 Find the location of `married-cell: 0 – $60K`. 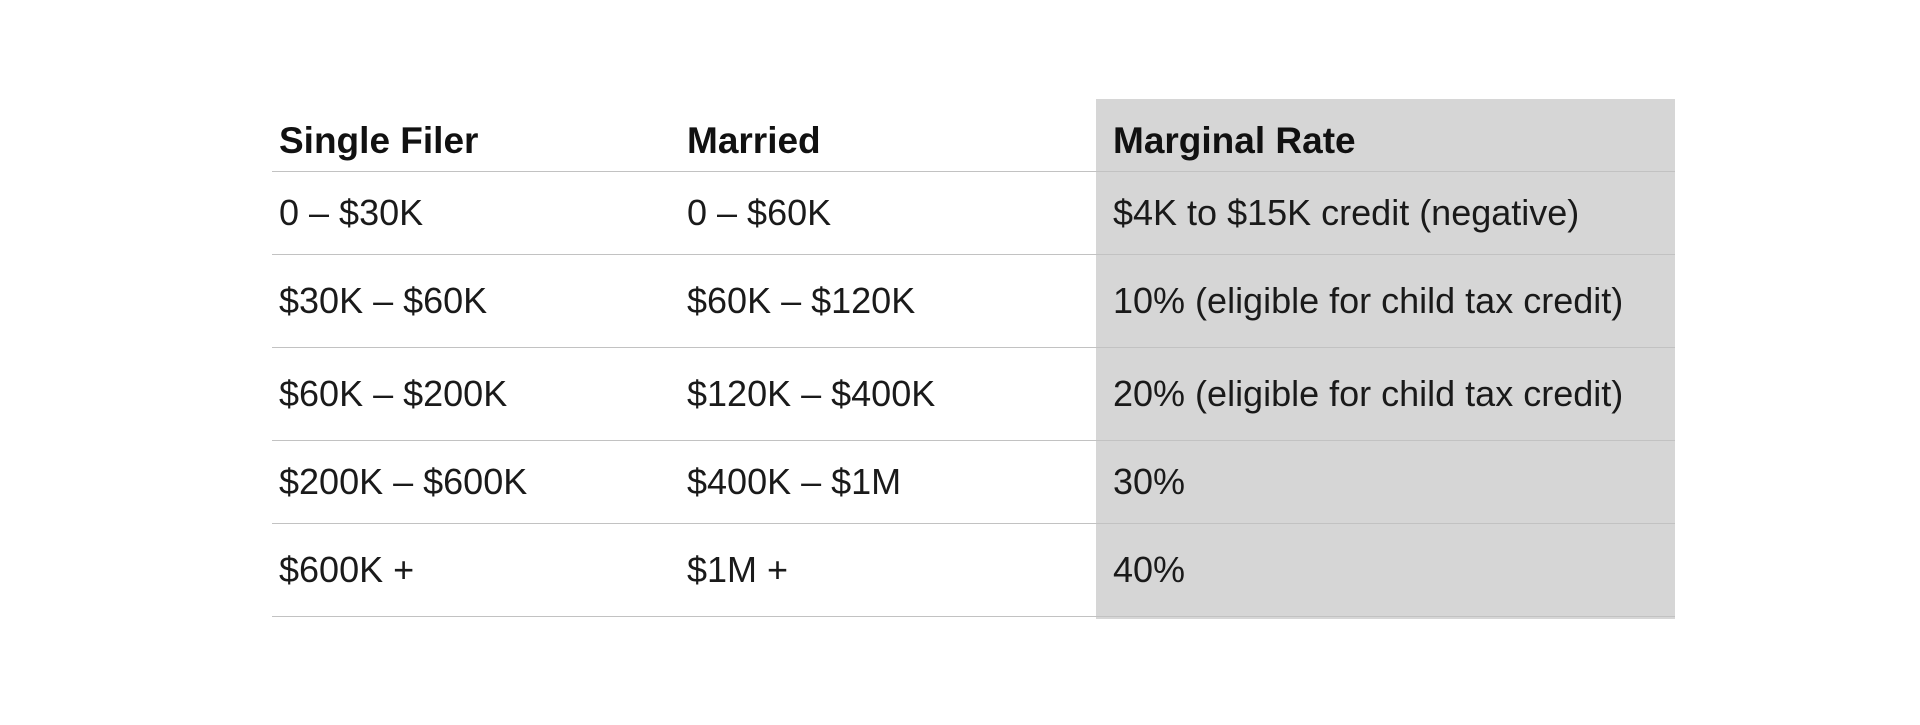

married-cell: 0 – $60K is located at coordinates (759, 212).